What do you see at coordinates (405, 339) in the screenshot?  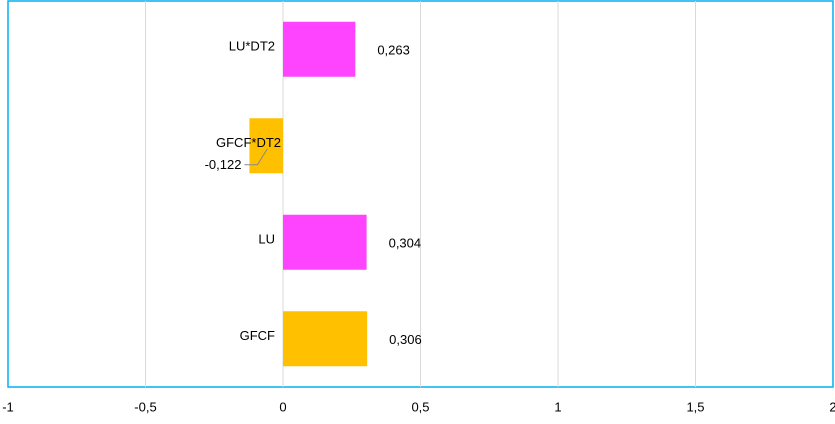 I see `value-label: 0,306` at bounding box center [405, 339].